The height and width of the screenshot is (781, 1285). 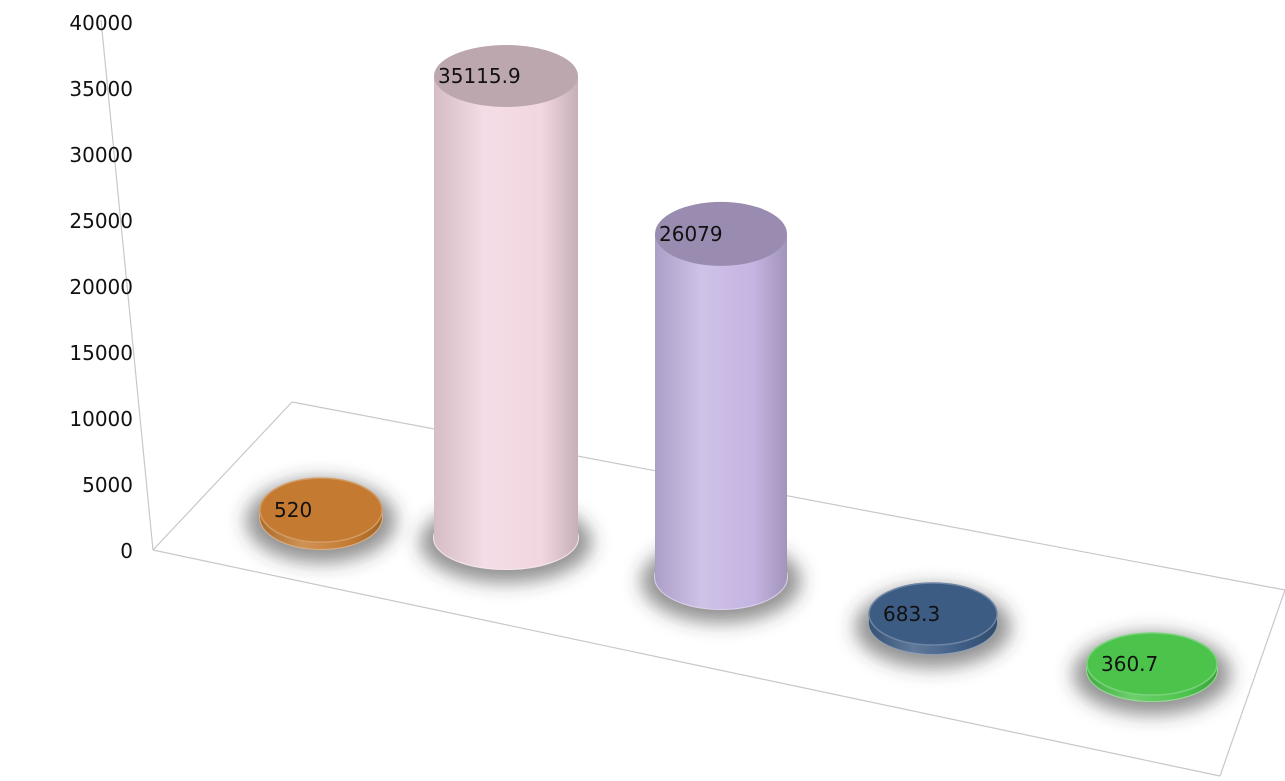 What do you see at coordinates (101, 155) in the screenshot?
I see `y-tick-label: 30000` at bounding box center [101, 155].